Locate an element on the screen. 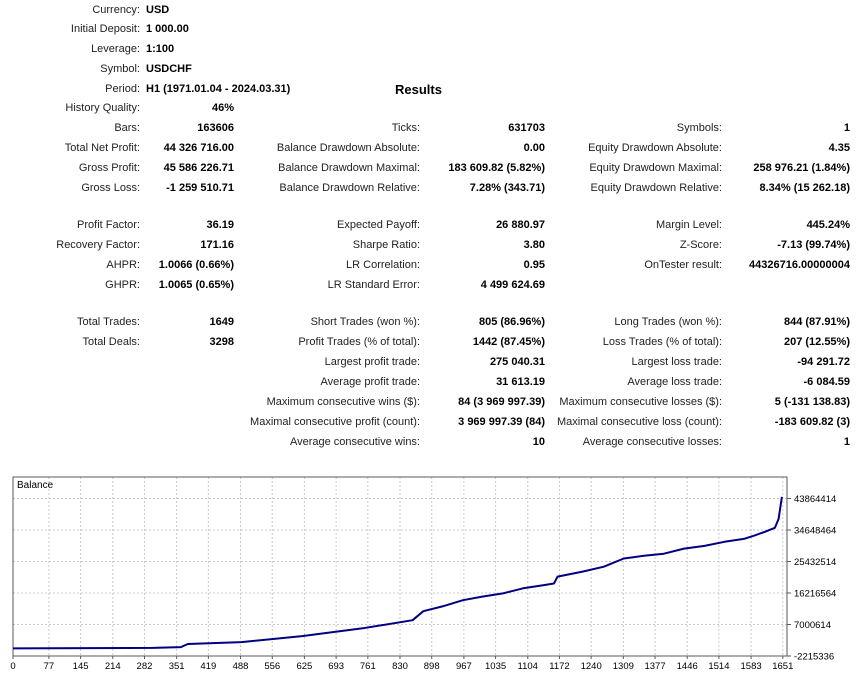 The image size is (865, 678). x-tick-label: 77 is located at coordinates (49, 666).